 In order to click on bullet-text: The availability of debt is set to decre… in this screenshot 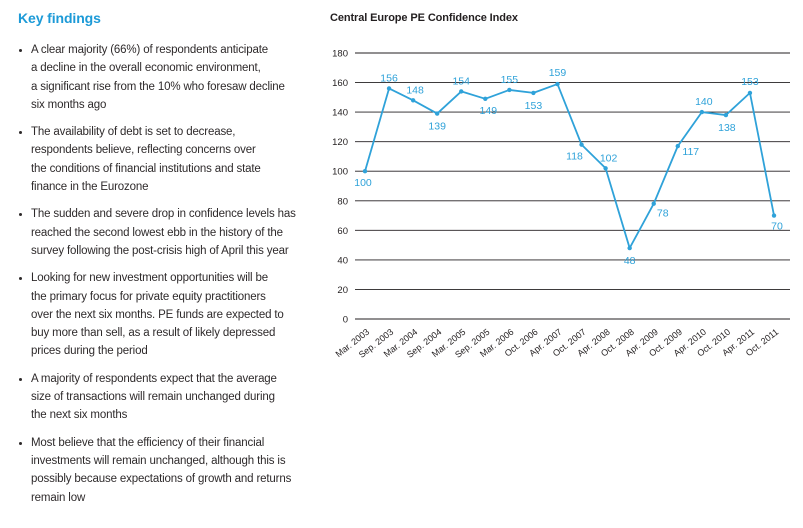, I will do `click(146, 160)`.